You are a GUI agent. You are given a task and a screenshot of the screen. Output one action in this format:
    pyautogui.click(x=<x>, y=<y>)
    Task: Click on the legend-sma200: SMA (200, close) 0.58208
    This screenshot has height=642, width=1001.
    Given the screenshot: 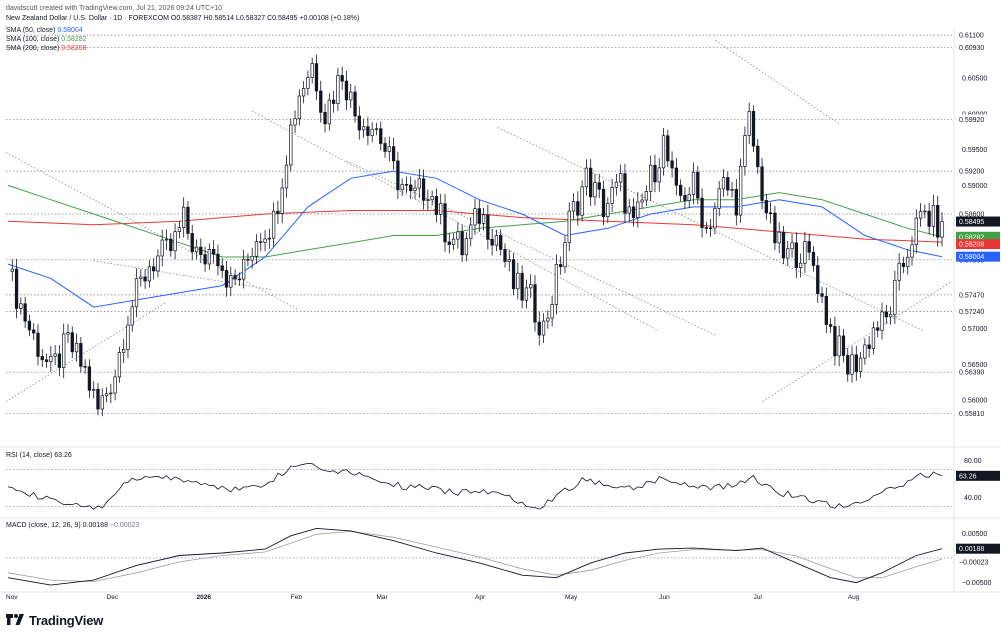 What is the action you would take?
    pyautogui.click(x=46, y=48)
    